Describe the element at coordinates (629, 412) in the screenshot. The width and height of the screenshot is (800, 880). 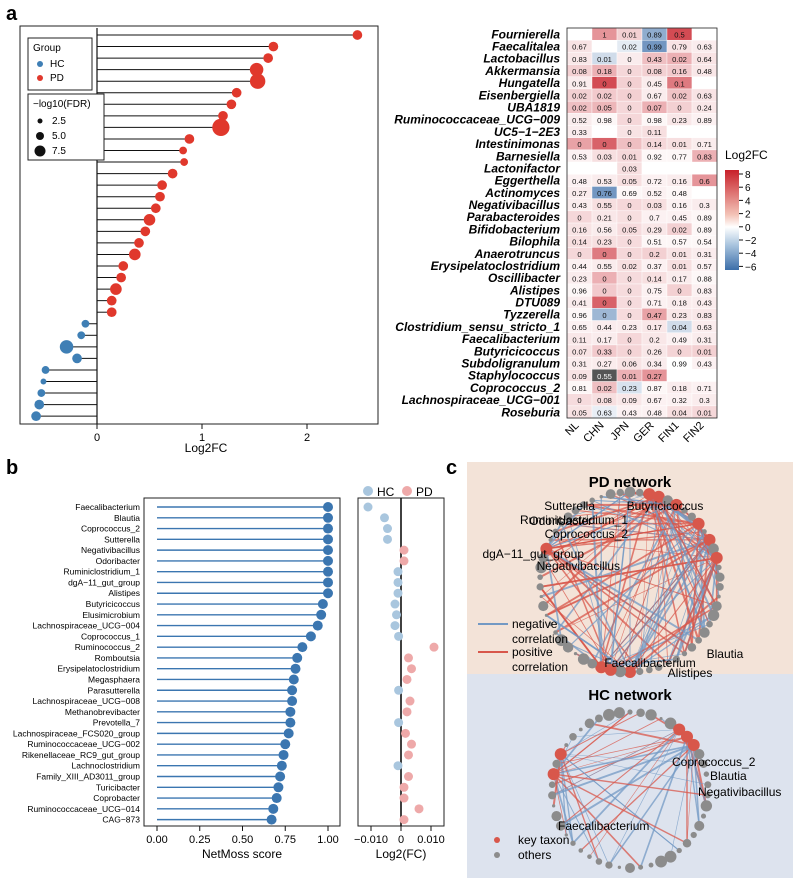
I see `heatmap-cell-value: 0.43` at that location.